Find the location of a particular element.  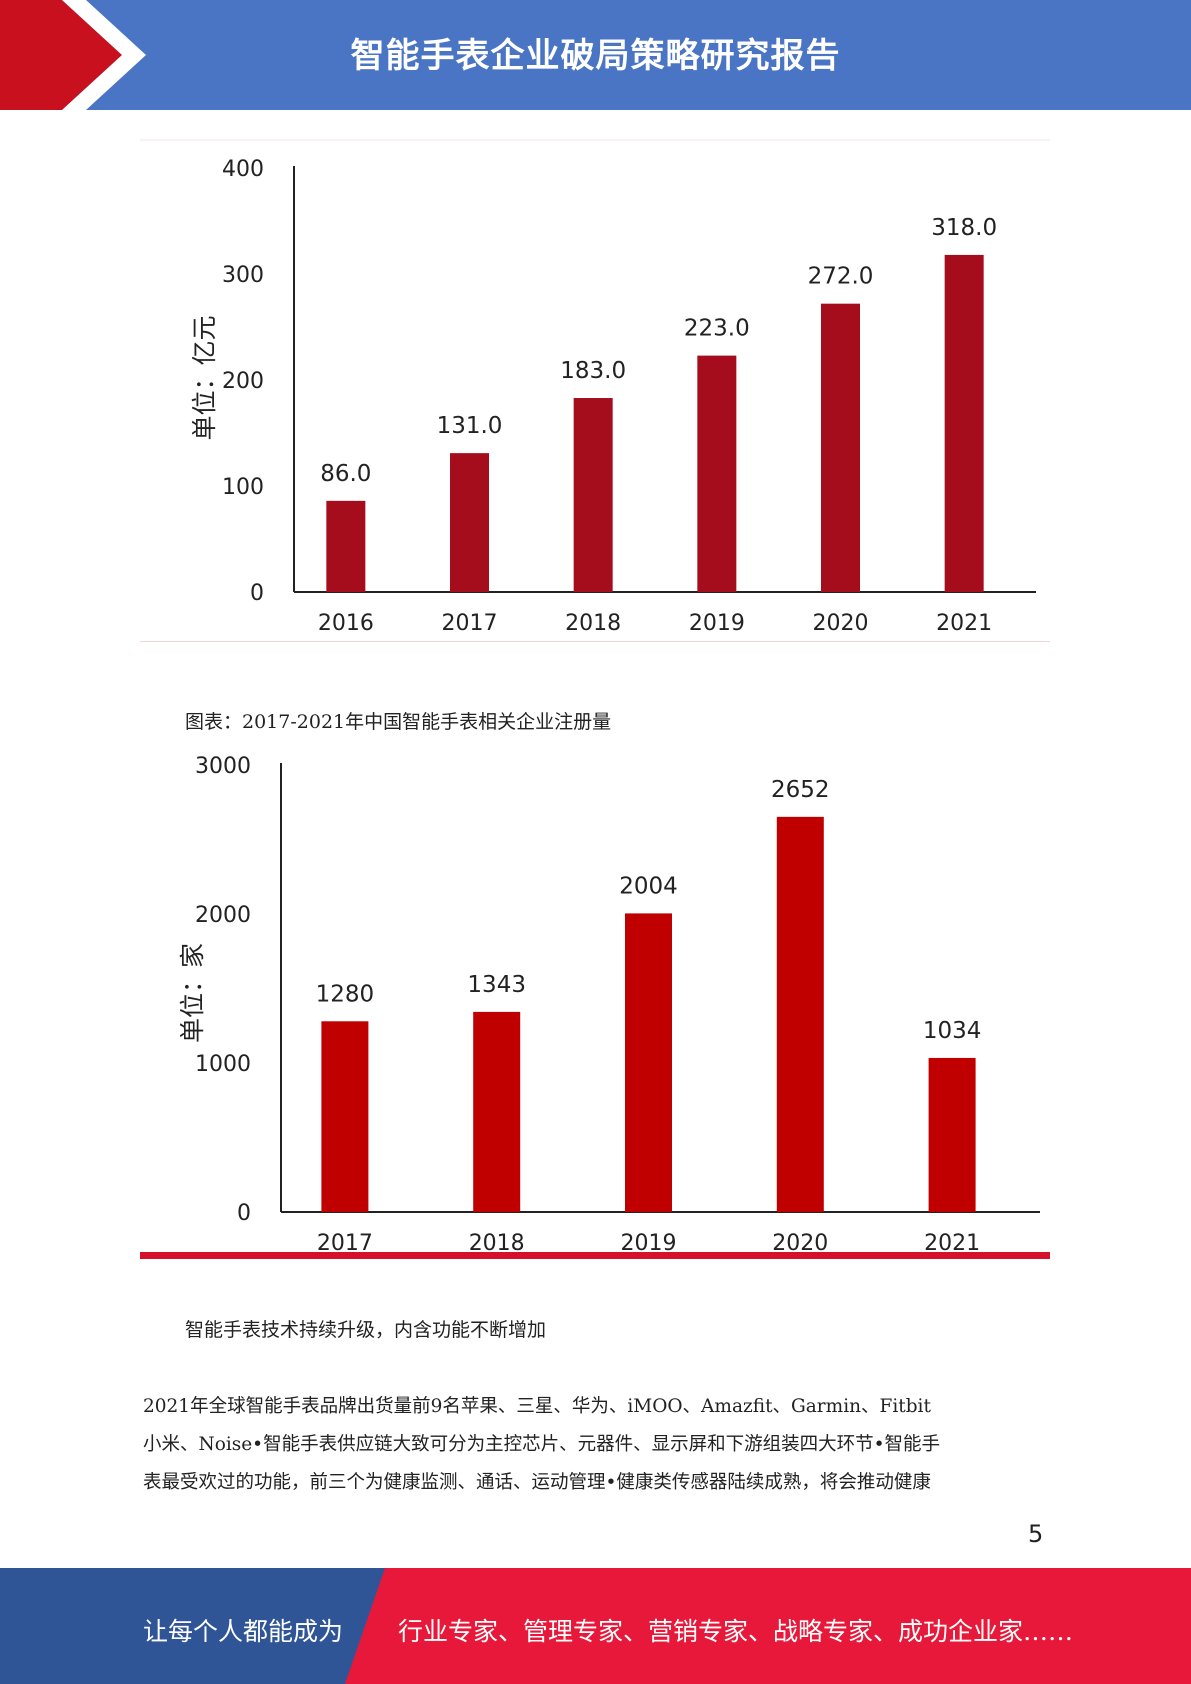

chart2-x-tick-label: 2017 is located at coordinates (345, 1243).